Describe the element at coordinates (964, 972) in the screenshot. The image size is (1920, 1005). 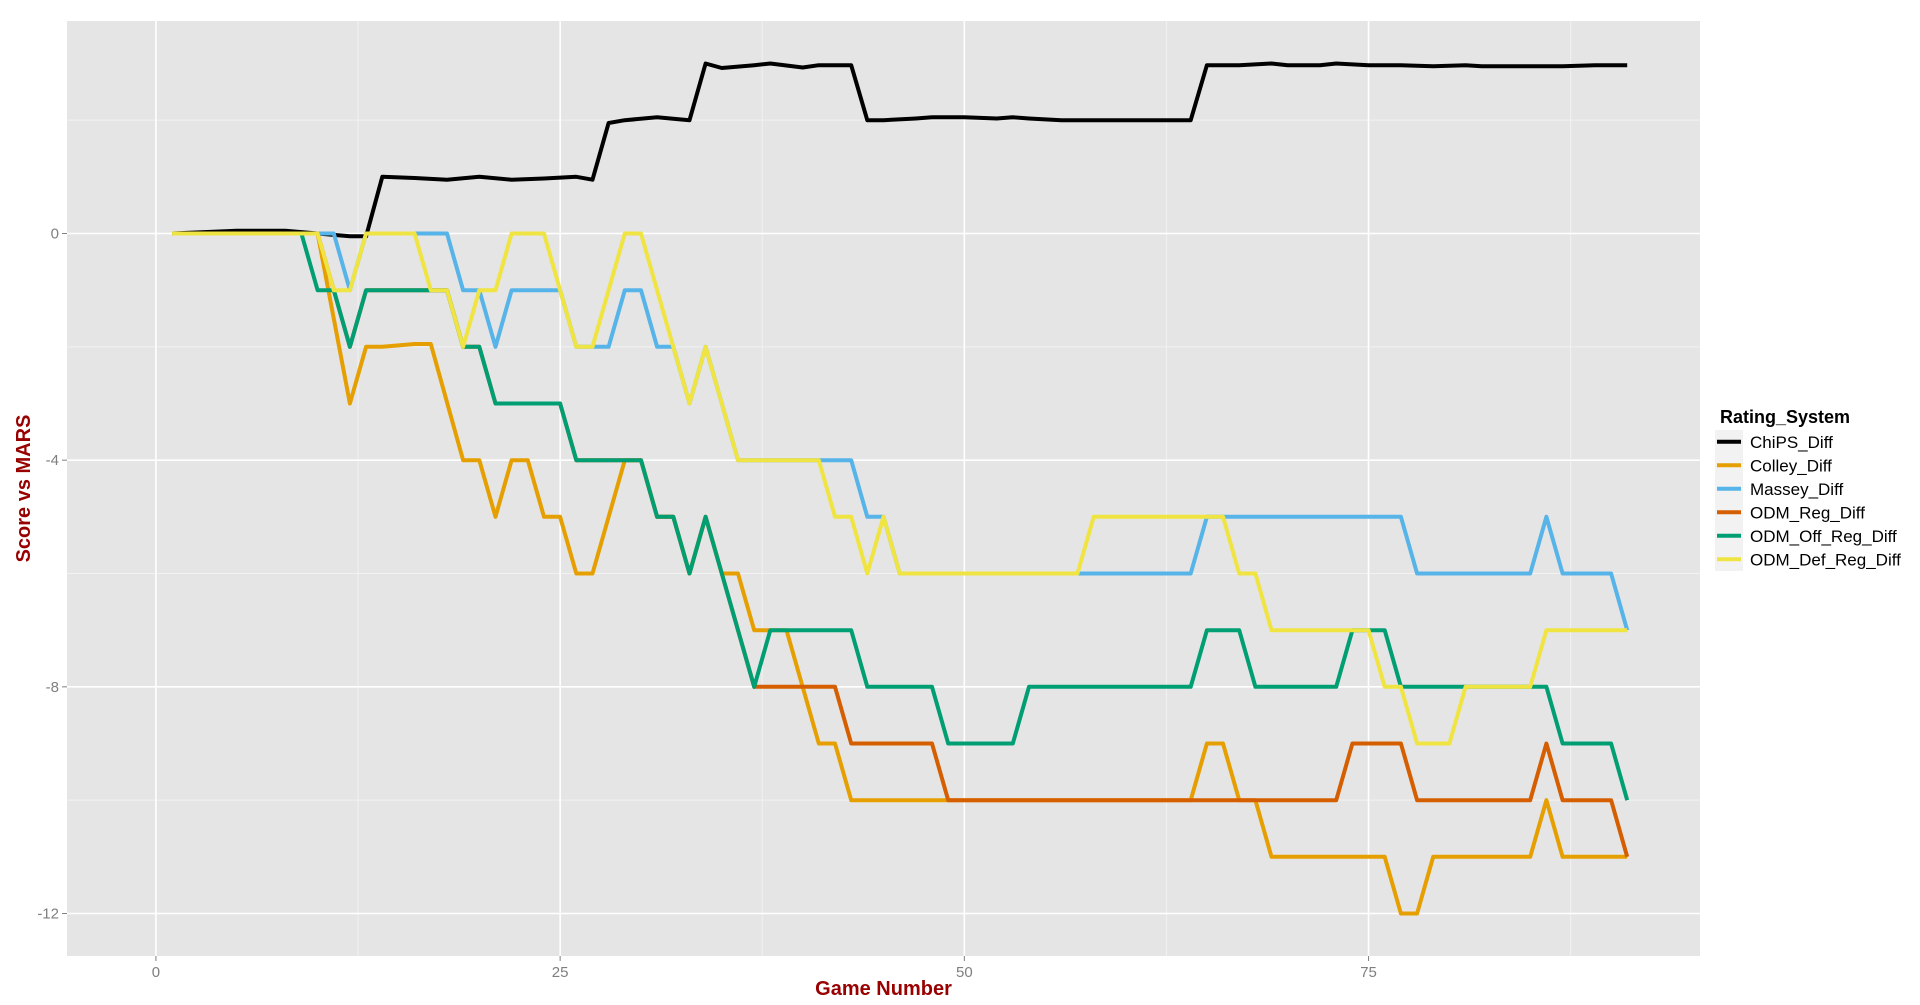
I see `x-tick-label: 50` at that location.